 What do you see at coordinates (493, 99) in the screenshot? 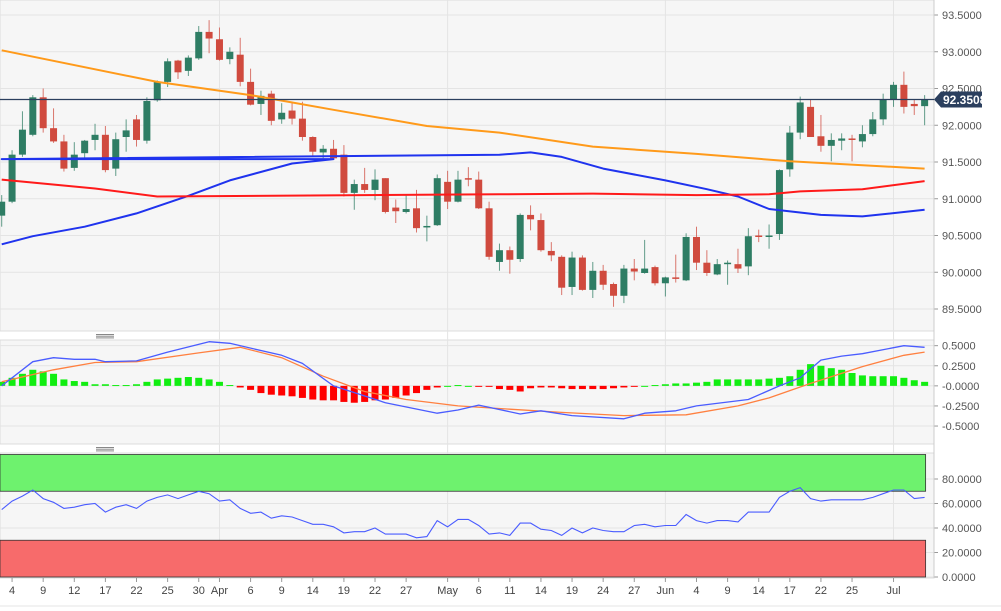
I see `last-price-marker: 92.3508` at bounding box center [493, 99].